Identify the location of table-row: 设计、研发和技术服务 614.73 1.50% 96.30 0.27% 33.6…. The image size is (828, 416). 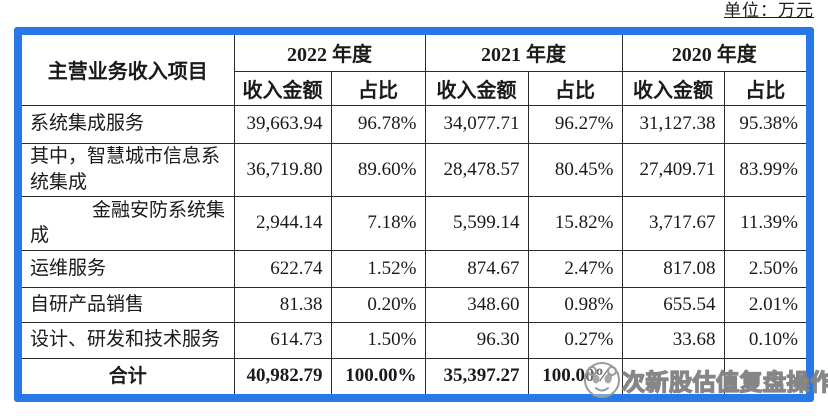
(414, 340).